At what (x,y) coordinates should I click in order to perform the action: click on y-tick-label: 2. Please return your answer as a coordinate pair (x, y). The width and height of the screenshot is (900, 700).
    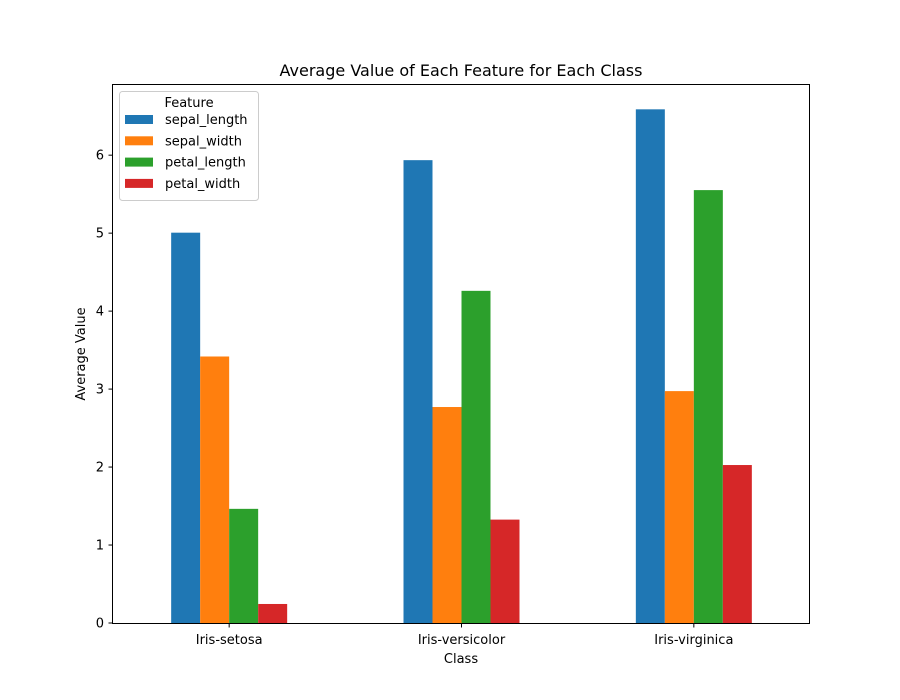
    Looking at the image, I should click on (100, 468).